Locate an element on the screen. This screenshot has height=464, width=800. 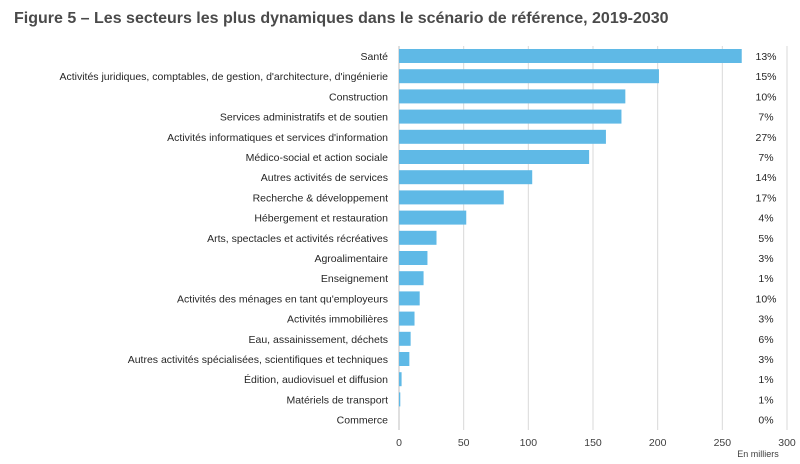
x-tick-label: 150 is located at coordinates (593, 443).